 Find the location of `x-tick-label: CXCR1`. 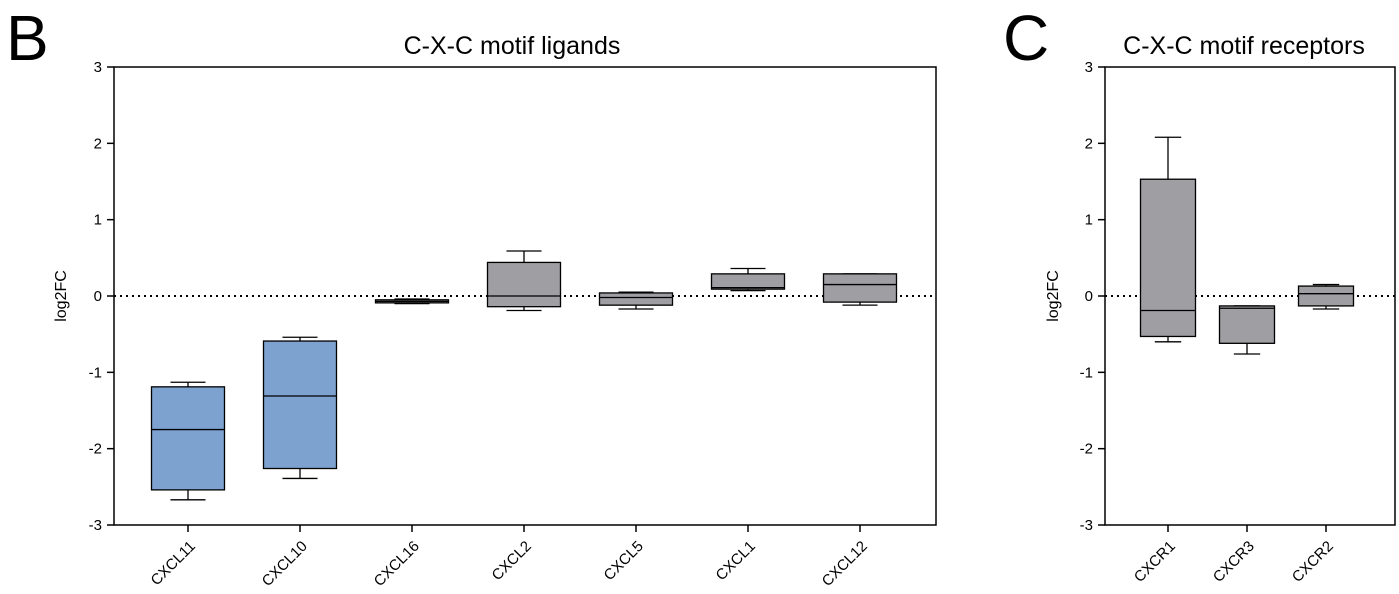

x-tick-label: CXCR1 is located at coordinates (1155, 562).